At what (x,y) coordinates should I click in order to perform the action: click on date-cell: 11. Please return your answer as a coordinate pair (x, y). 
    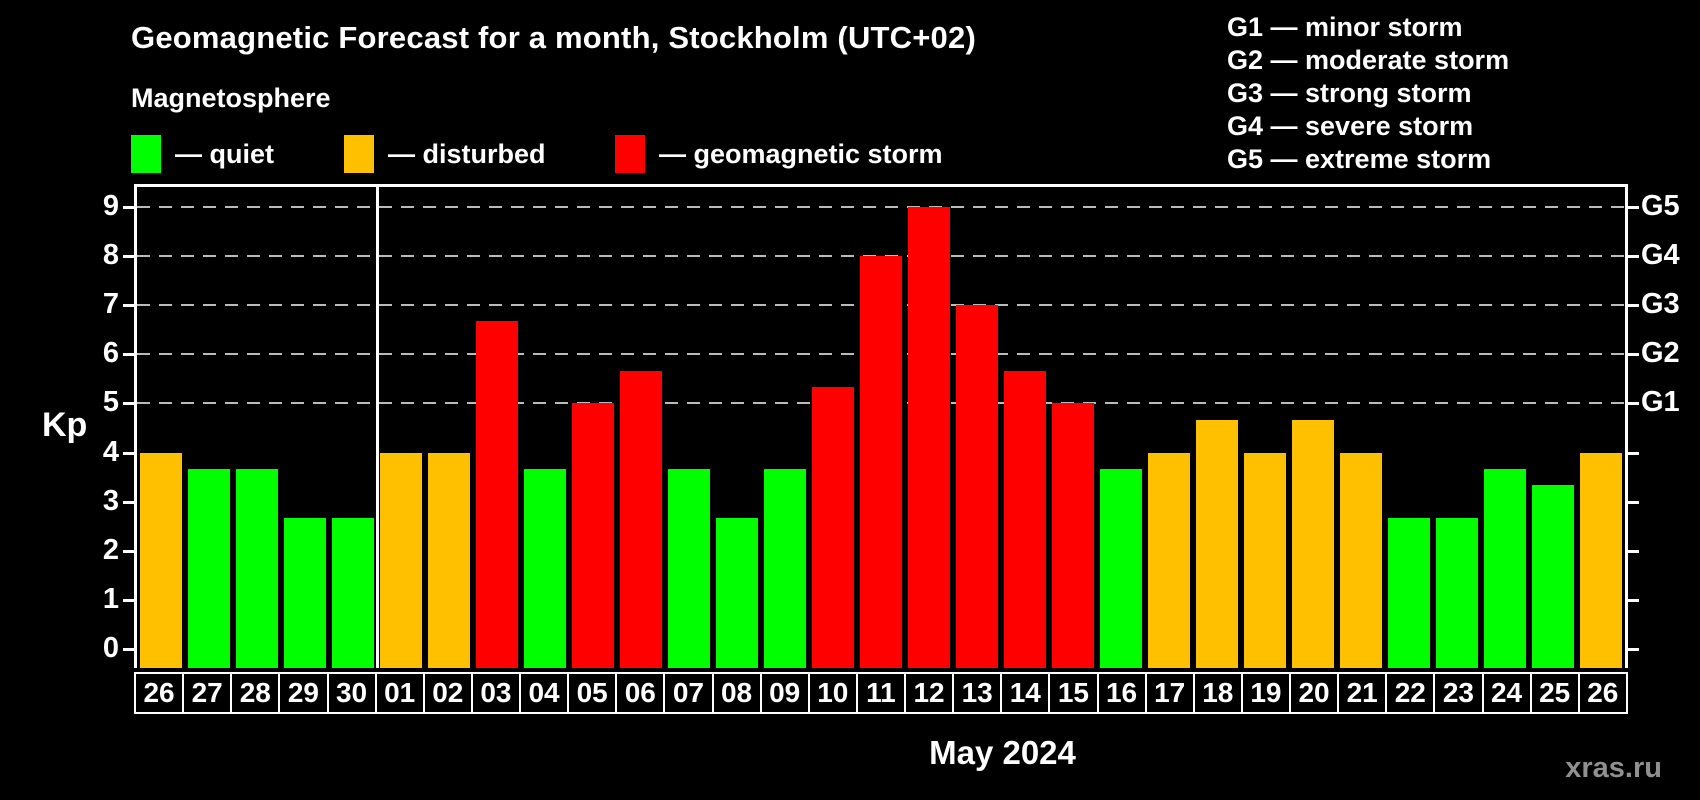
    Looking at the image, I should click on (880, 693).